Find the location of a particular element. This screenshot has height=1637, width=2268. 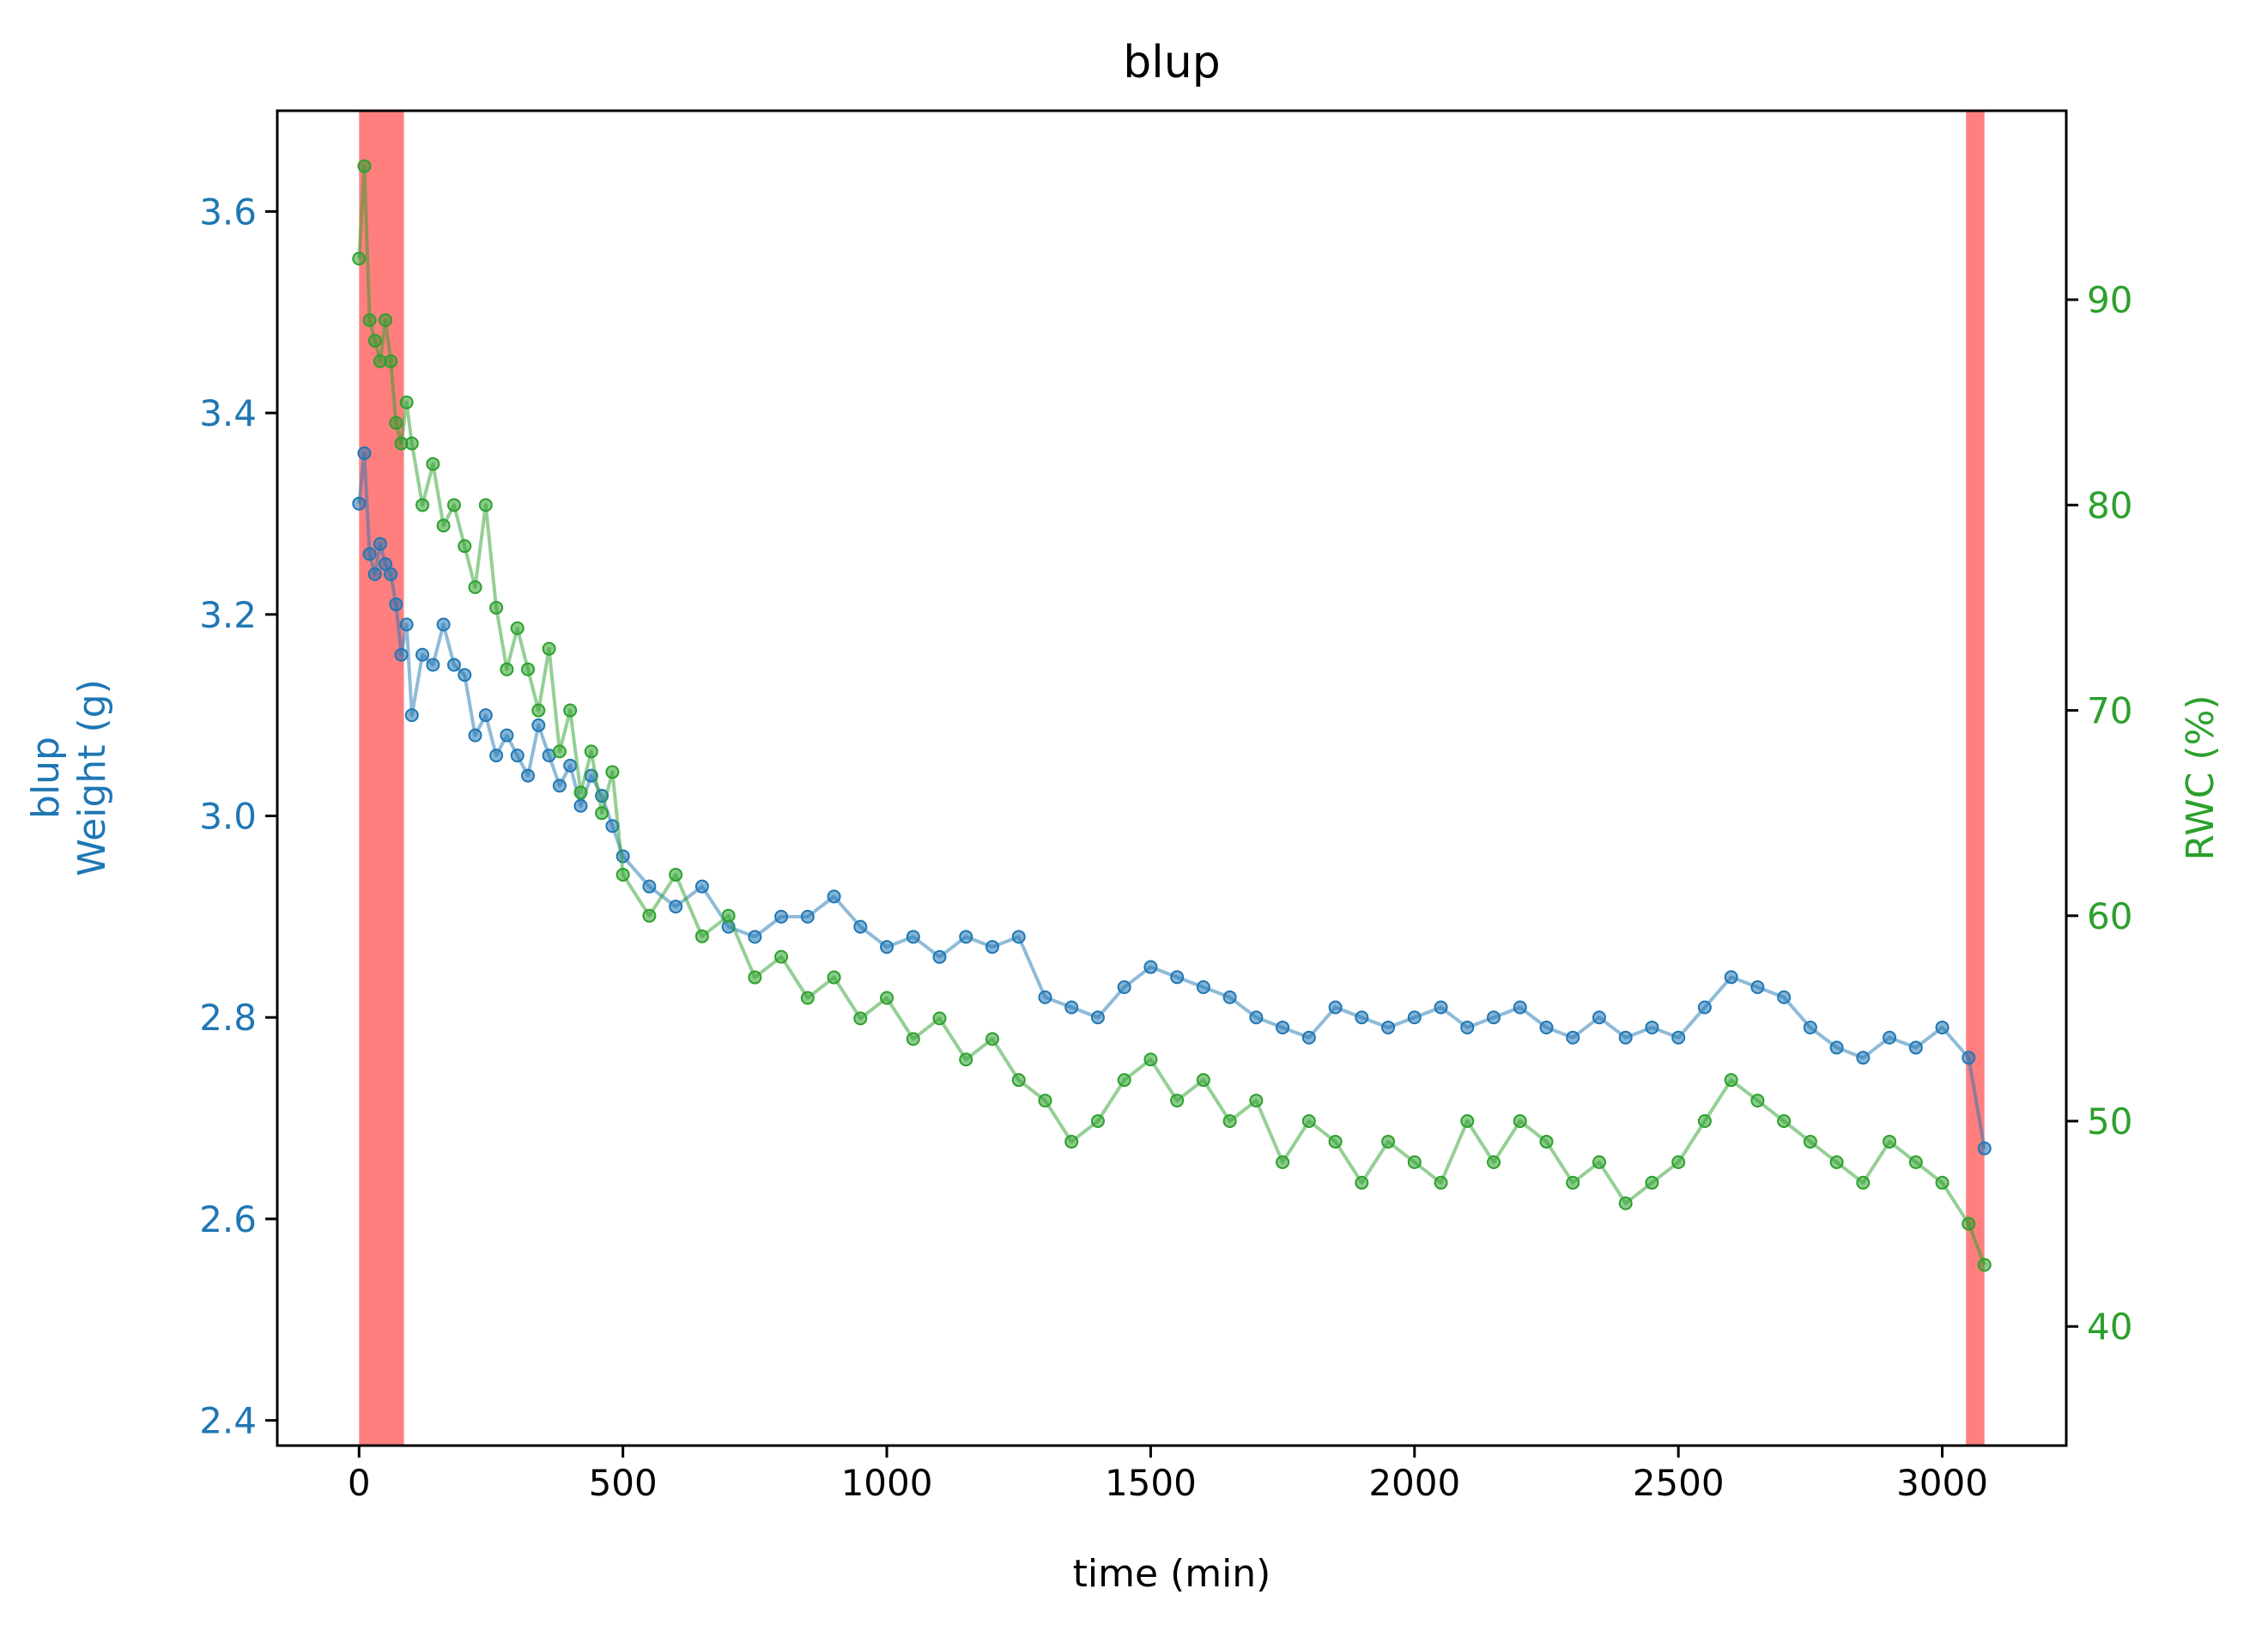

y-left-tick-label: 3.0 is located at coordinates (228, 817).